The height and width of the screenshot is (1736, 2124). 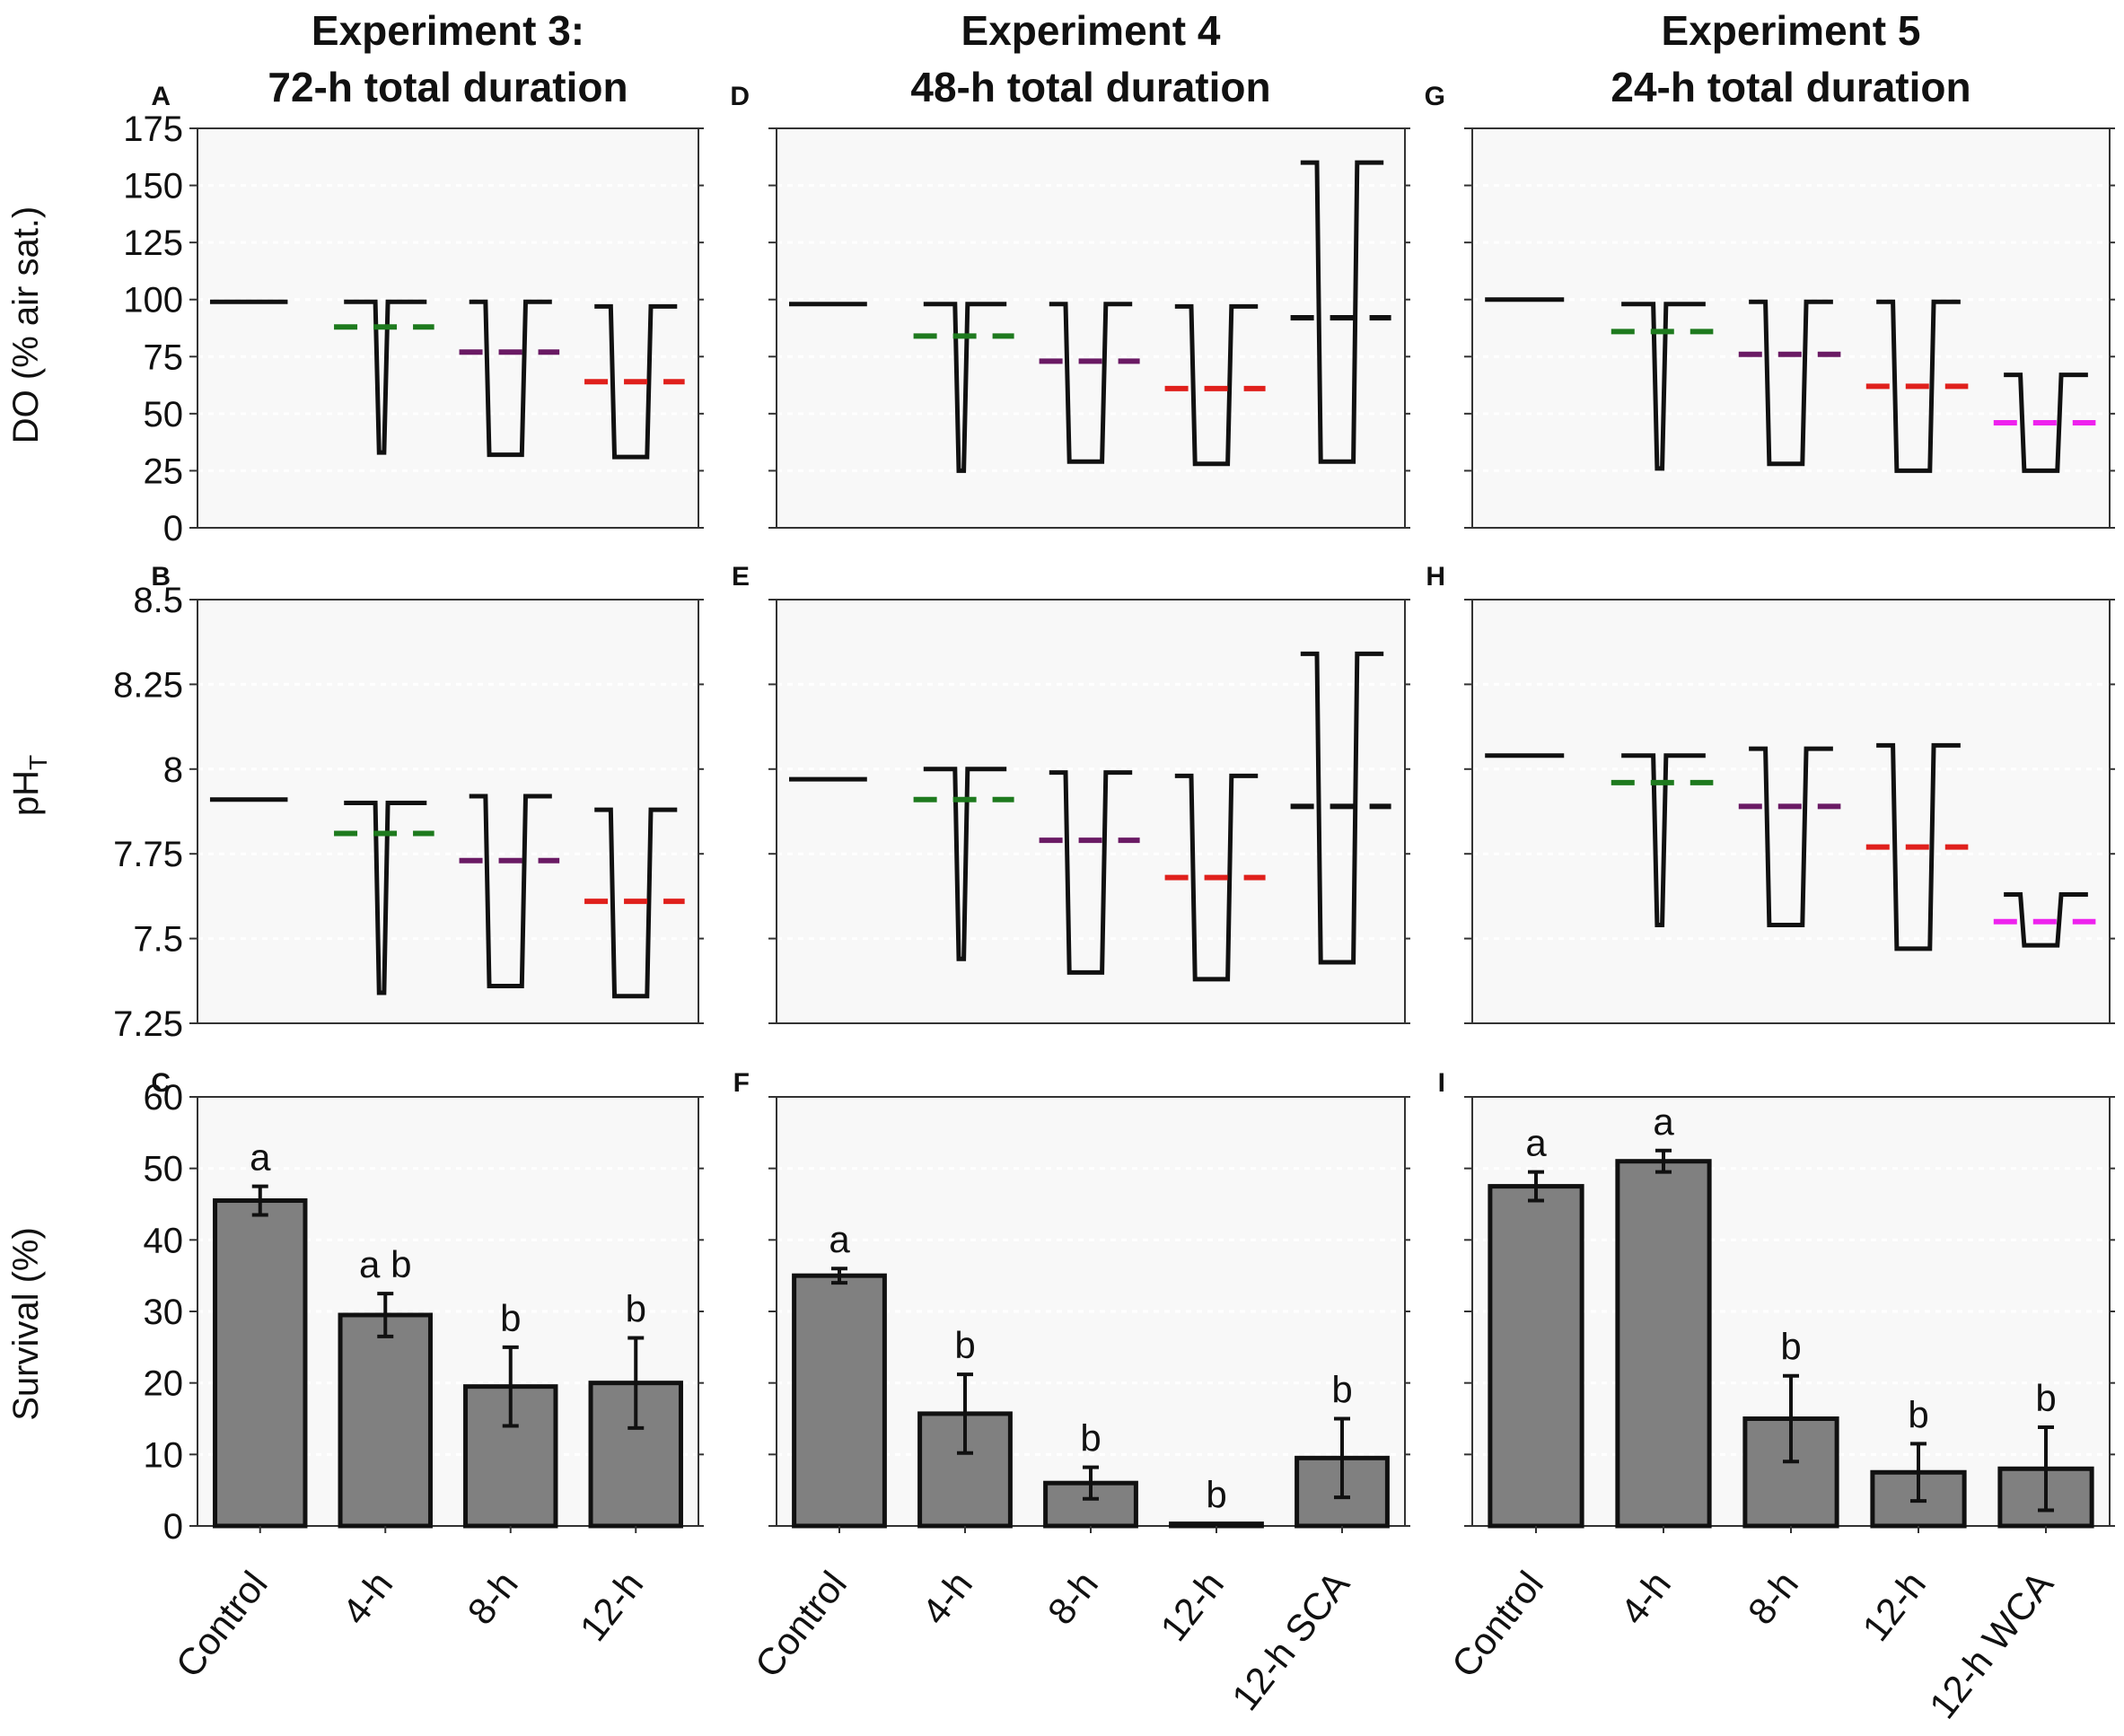 What do you see at coordinates (385, 1264) in the screenshot?
I see `significance-letter: a b` at bounding box center [385, 1264].